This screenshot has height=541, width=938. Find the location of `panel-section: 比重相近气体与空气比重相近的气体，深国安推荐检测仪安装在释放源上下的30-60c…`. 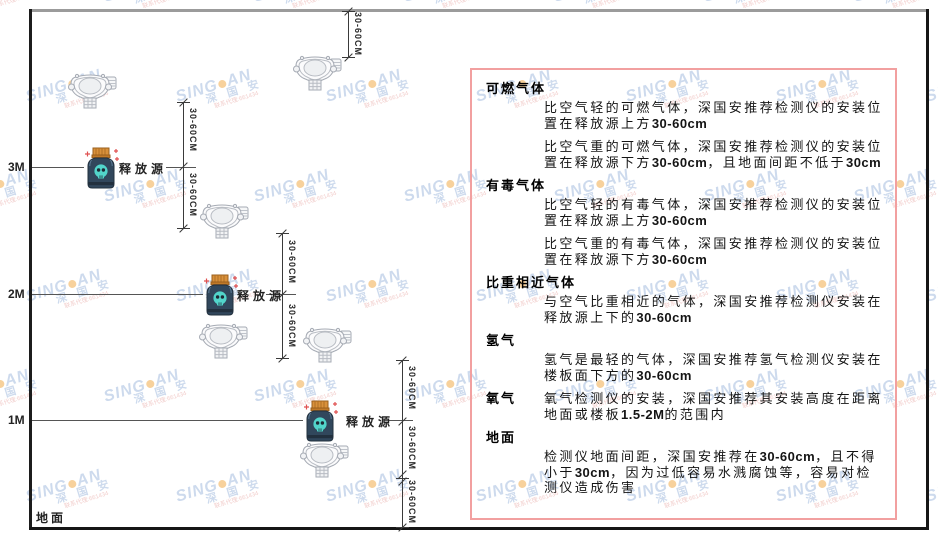

panel-section: 比重相近气体与空气比重相近的气体，深国安推荐检测仪安装在释放源上下的30-60c… is located at coordinates (683, 300).